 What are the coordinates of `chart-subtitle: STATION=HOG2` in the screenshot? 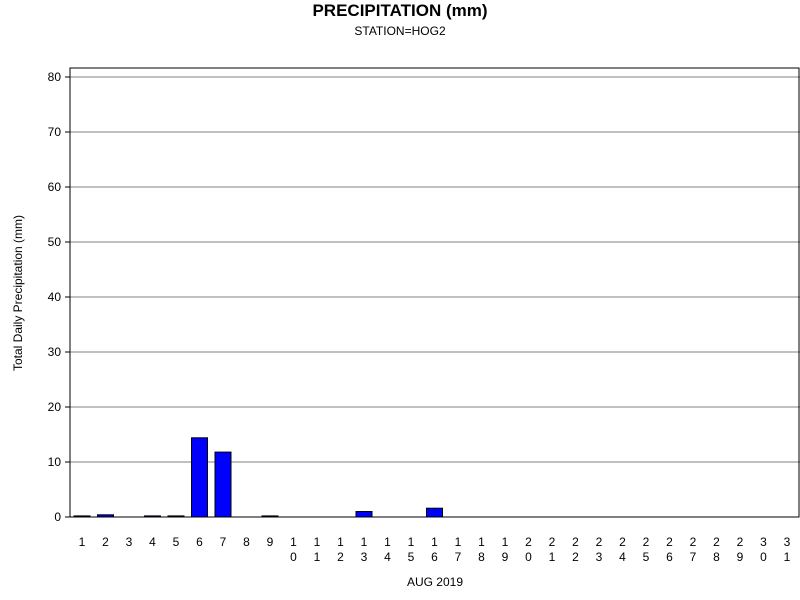 It's located at (400, 31).